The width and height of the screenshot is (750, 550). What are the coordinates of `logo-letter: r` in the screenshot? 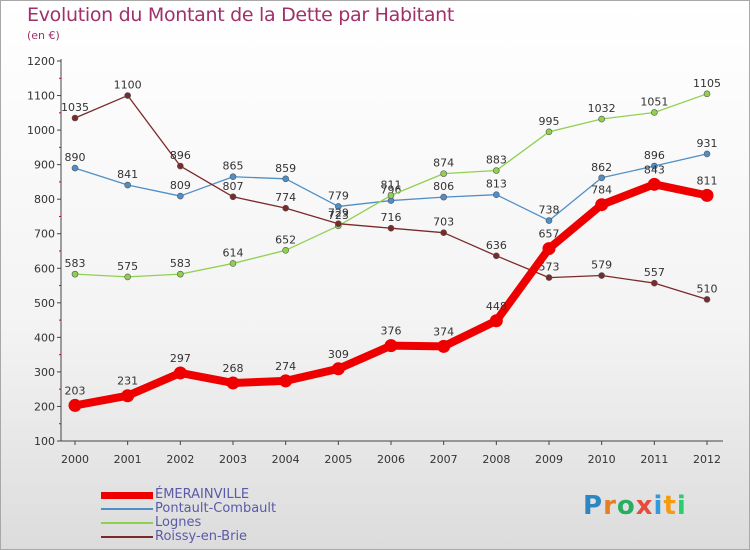 It's located at (610, 506).